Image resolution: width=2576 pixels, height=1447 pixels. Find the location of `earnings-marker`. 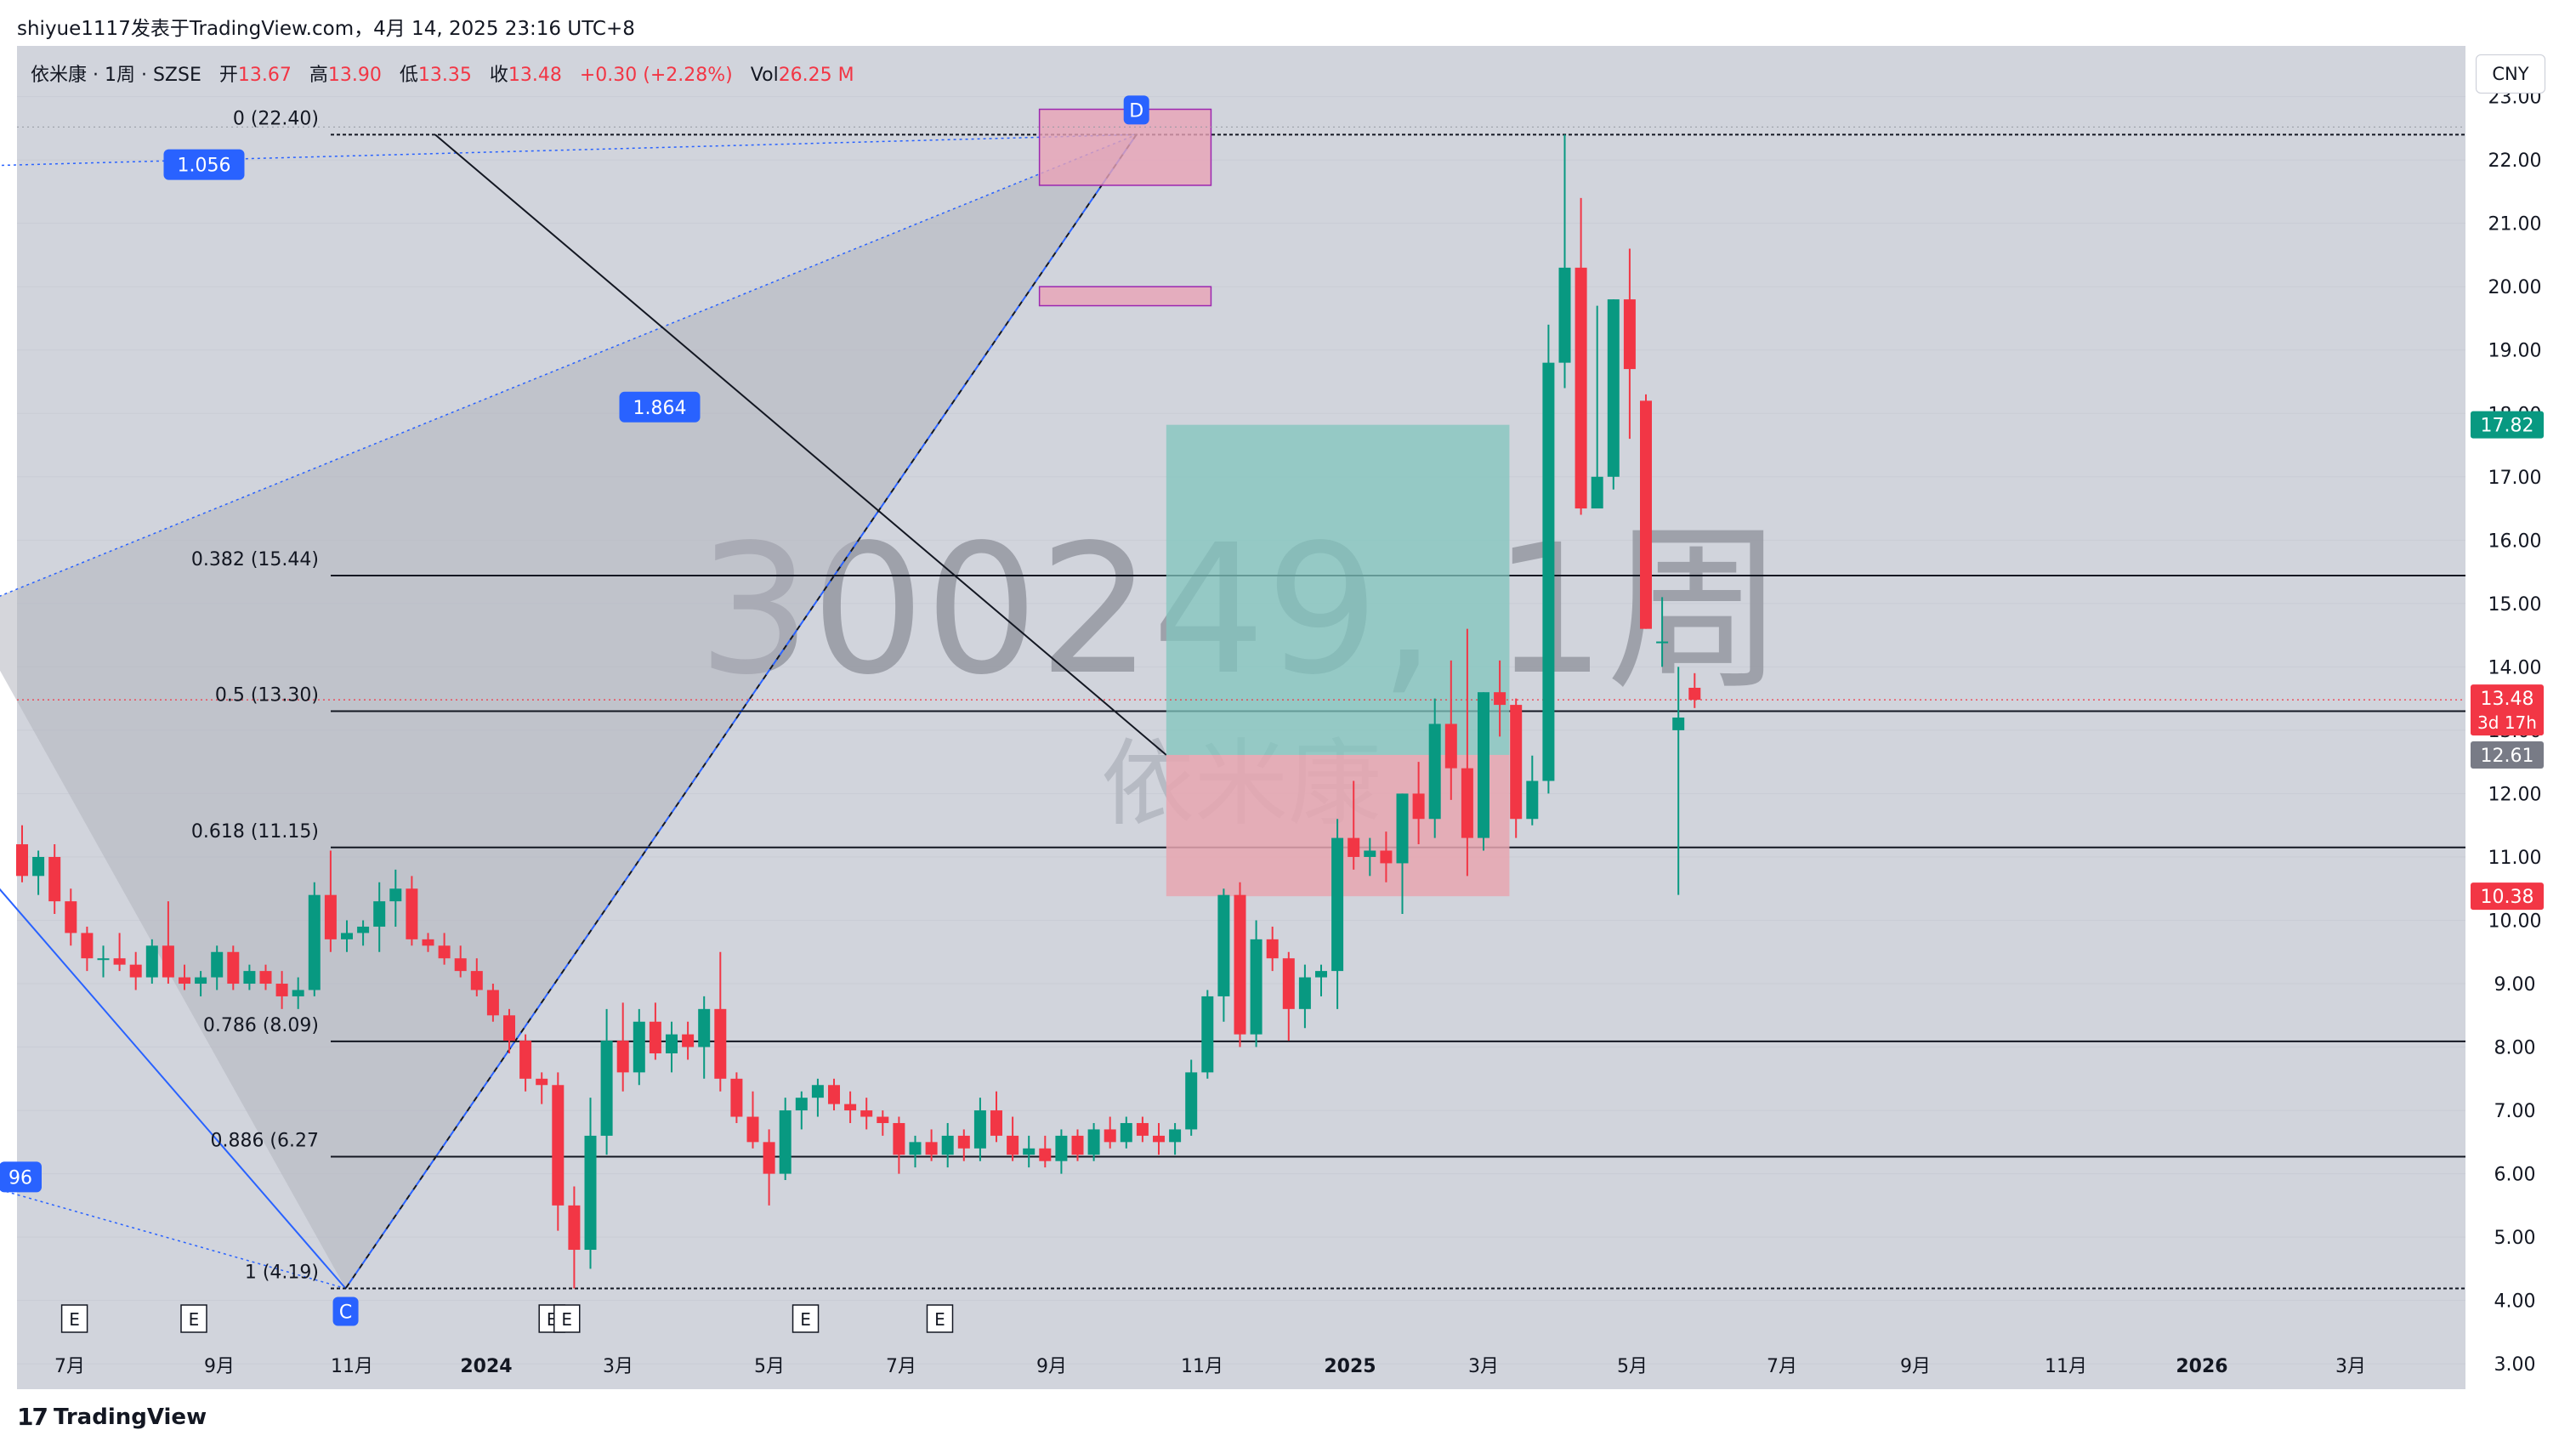

earnings-marker is located at coordinates (940, 1318).